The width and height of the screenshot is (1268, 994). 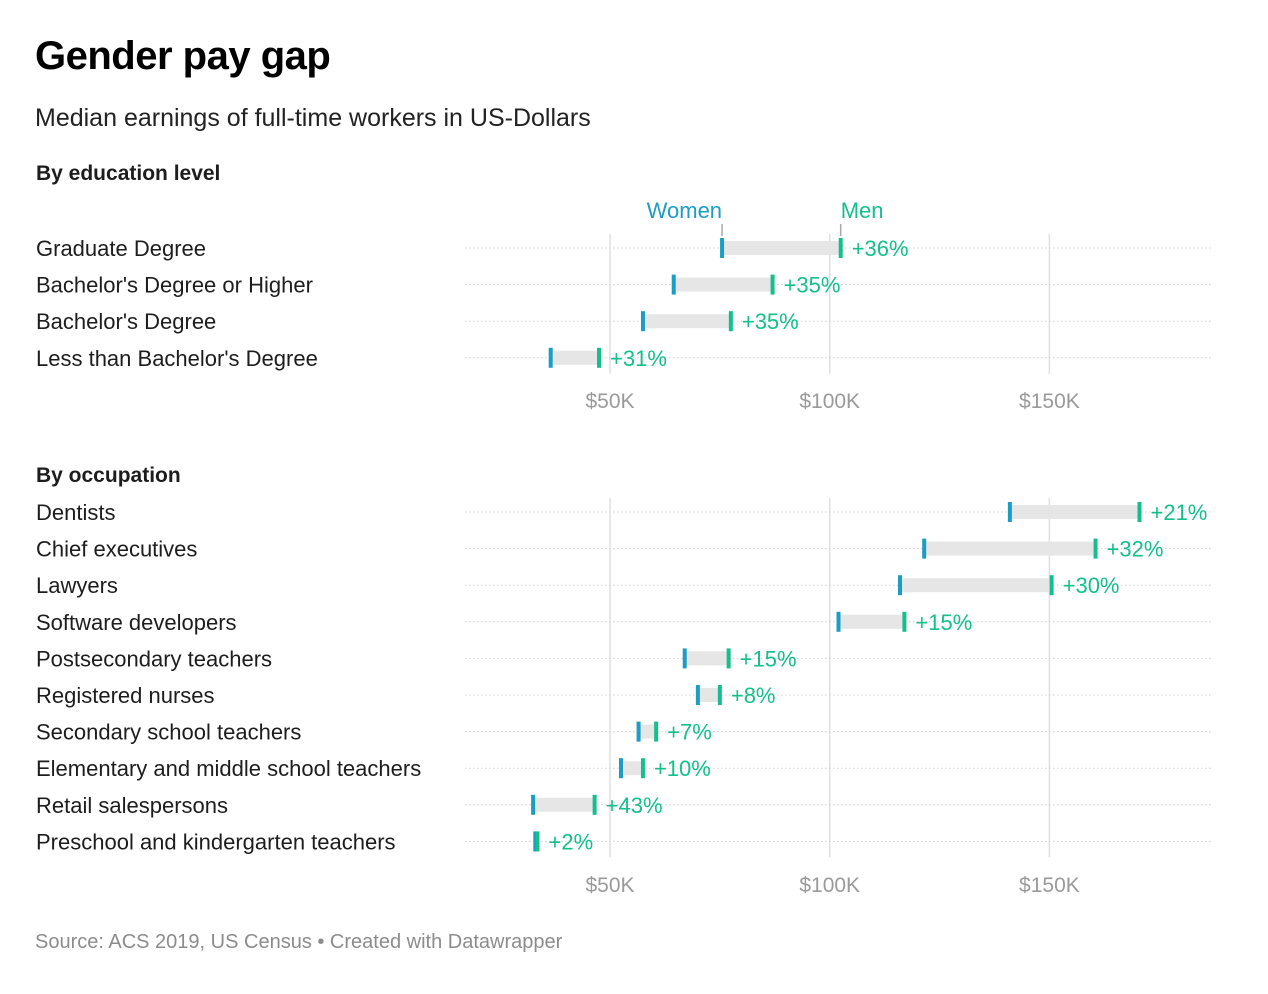 I want to click on row-label: Less than Bachelor's Degree, so click(x=177, y=358).